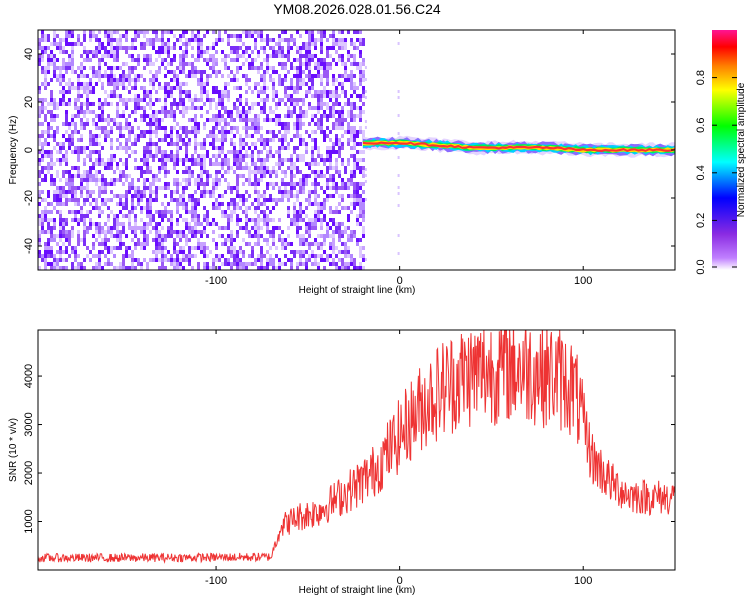 The width and height of the screenshot is (750, 600). I want to click on x-tick-label: 0, so click(400, 281).